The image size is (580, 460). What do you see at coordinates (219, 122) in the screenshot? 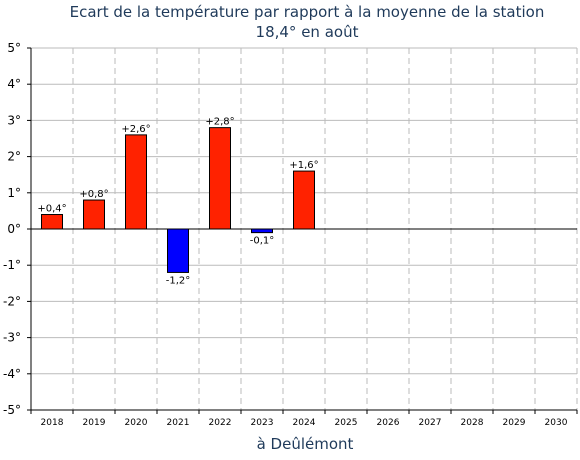
I see `data-label-2022: +2,8°` at bounding box center [219, 122].